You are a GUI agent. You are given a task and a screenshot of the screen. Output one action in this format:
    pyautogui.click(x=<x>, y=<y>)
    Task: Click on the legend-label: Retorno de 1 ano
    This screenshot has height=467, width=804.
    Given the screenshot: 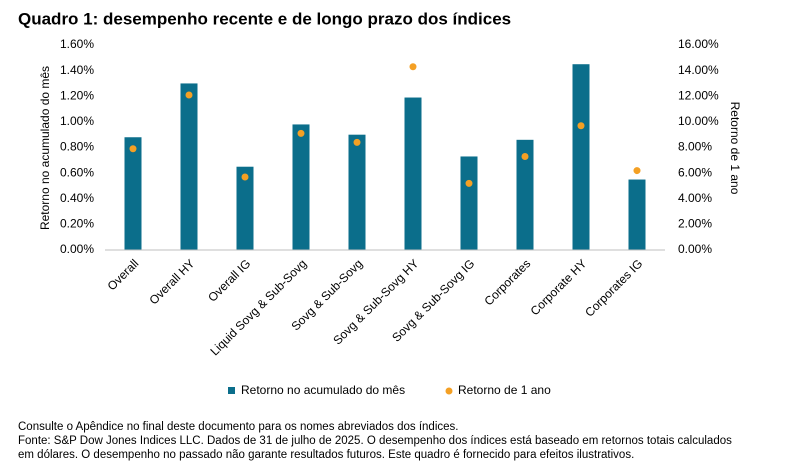 What is the action you would take?
    pyautogui.click(x=504, y=390)
    